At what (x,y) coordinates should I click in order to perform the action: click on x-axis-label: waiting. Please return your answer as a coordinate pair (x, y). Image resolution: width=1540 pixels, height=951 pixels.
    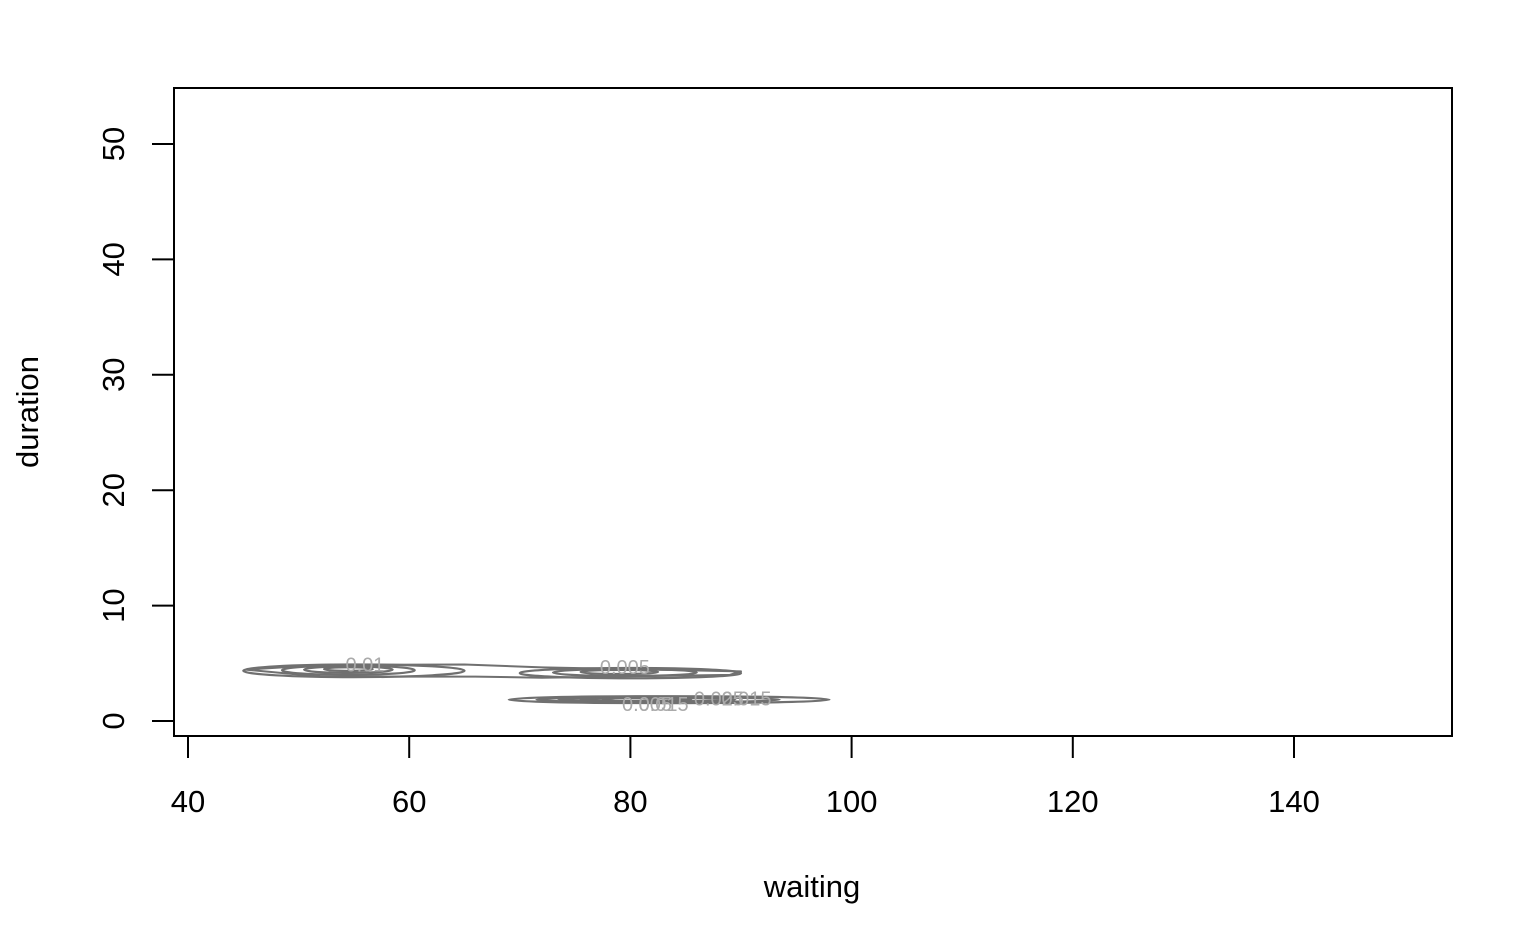
    Looking at the image, I should click on (812, 886).